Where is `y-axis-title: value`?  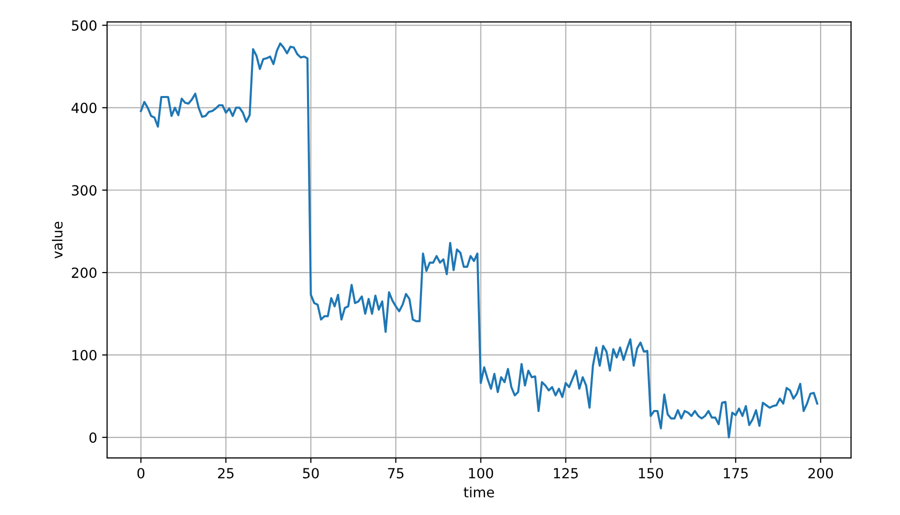 y-axis-title: value is located at coordinates (57, 240).